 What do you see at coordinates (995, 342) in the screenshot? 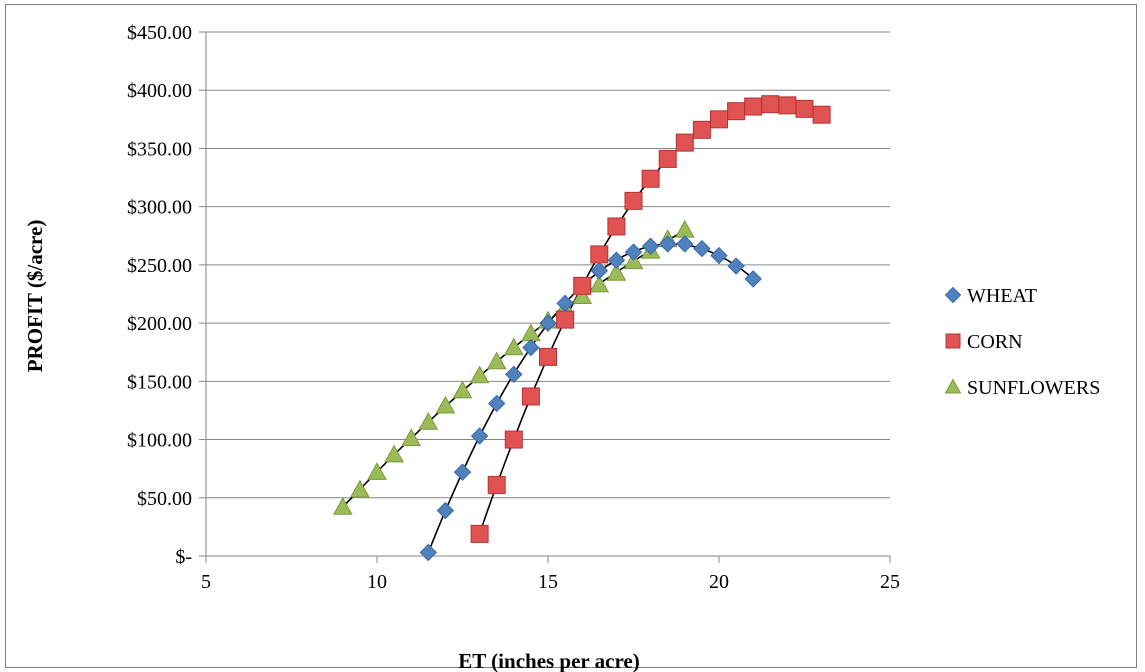
I see `legend-corn-label: CORN` at bounding box center [995, 342].